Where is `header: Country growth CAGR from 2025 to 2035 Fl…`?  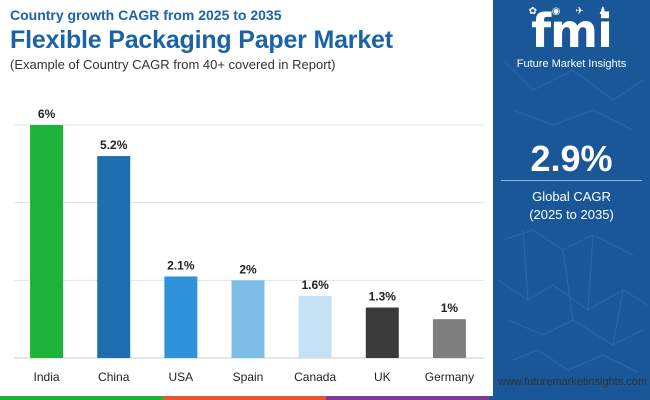
header: Country growth CAGR from 2025 to 2035 Fl… is located at coordinates (250, 39).